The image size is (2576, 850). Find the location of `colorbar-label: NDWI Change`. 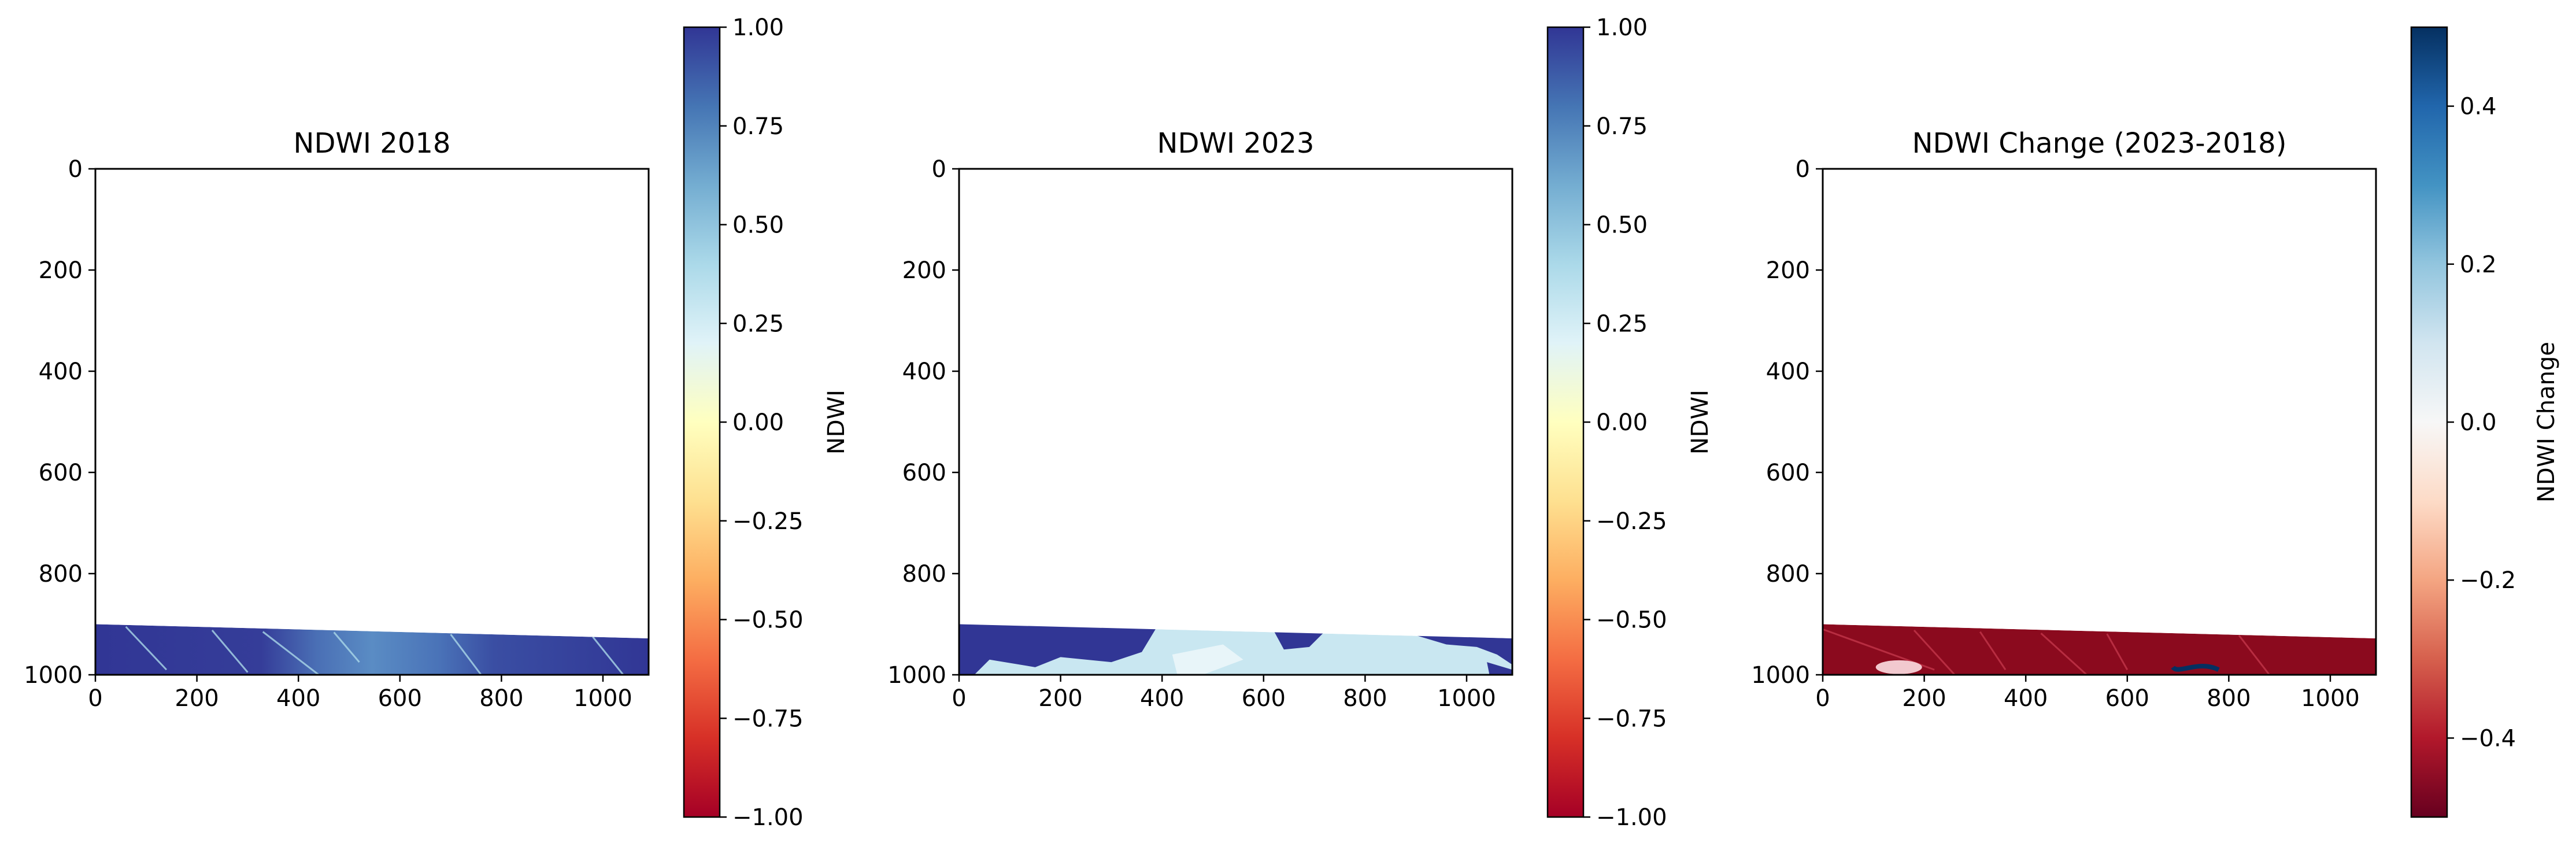

colorbar-label: NDWI Change is located at coordinates (2547, 422).